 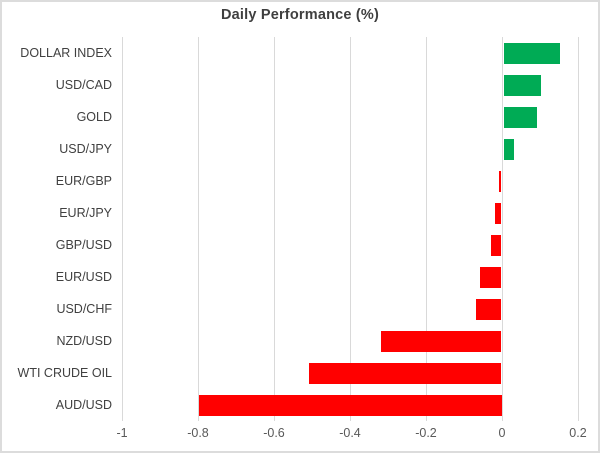 What do you see at coordinates (502, 433) in the screenshot?
I see `x-tick-label: 0` at bounding box center [502, 433].